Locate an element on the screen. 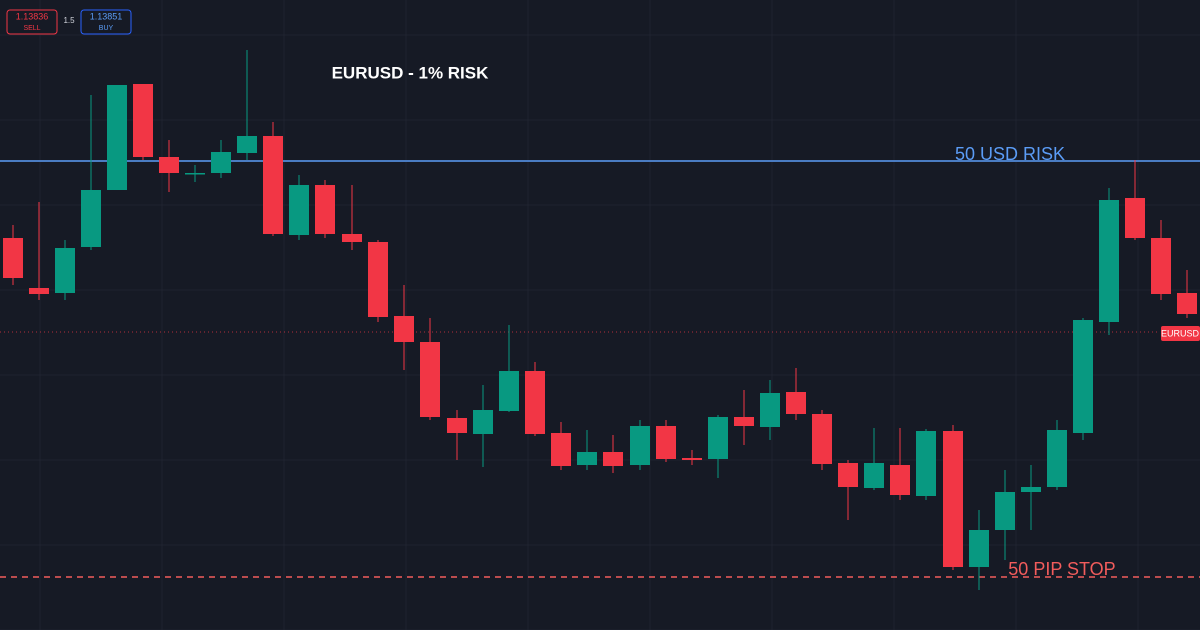  buy-button is located at coordinates (106, 22).